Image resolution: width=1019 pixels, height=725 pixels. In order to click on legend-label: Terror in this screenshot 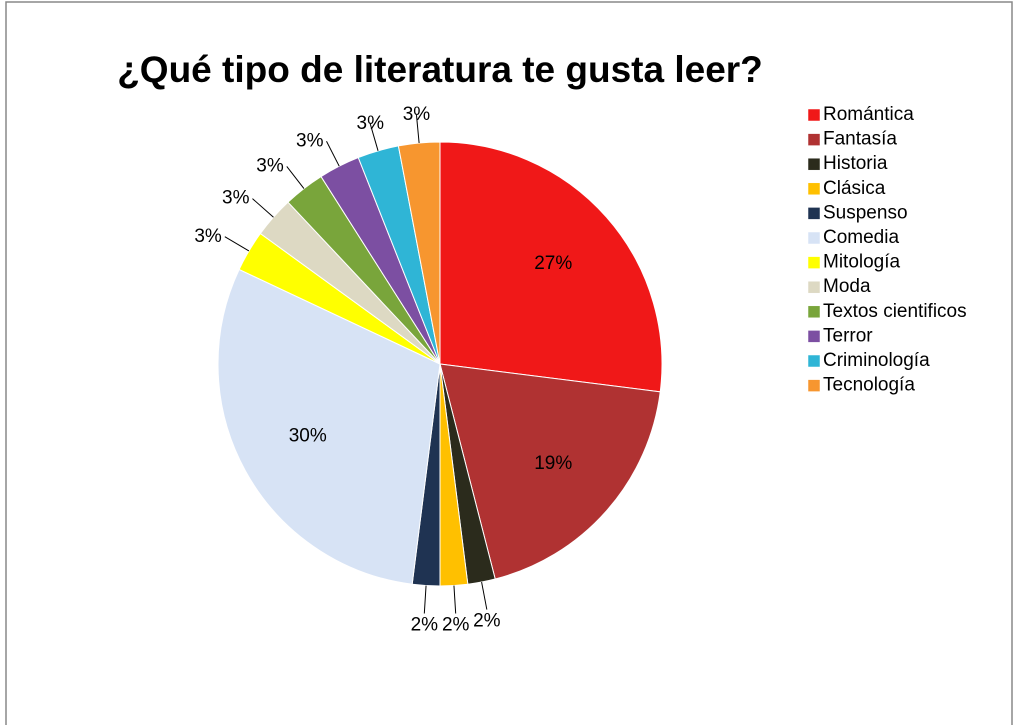, I will do `click(848, 335)`.